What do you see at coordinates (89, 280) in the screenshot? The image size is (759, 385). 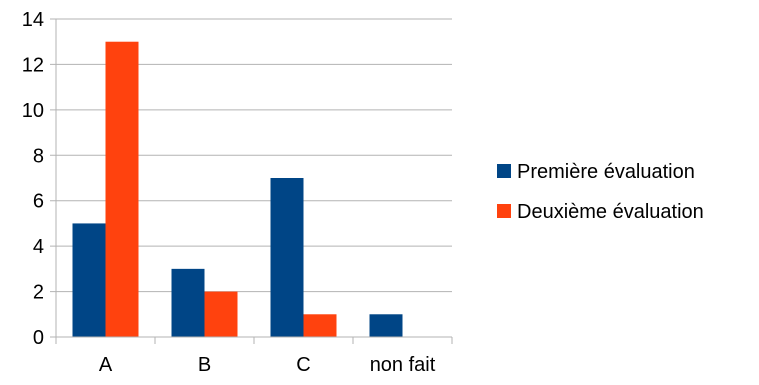 I see `bar-premiere-a` at bounding box center [89, 280].